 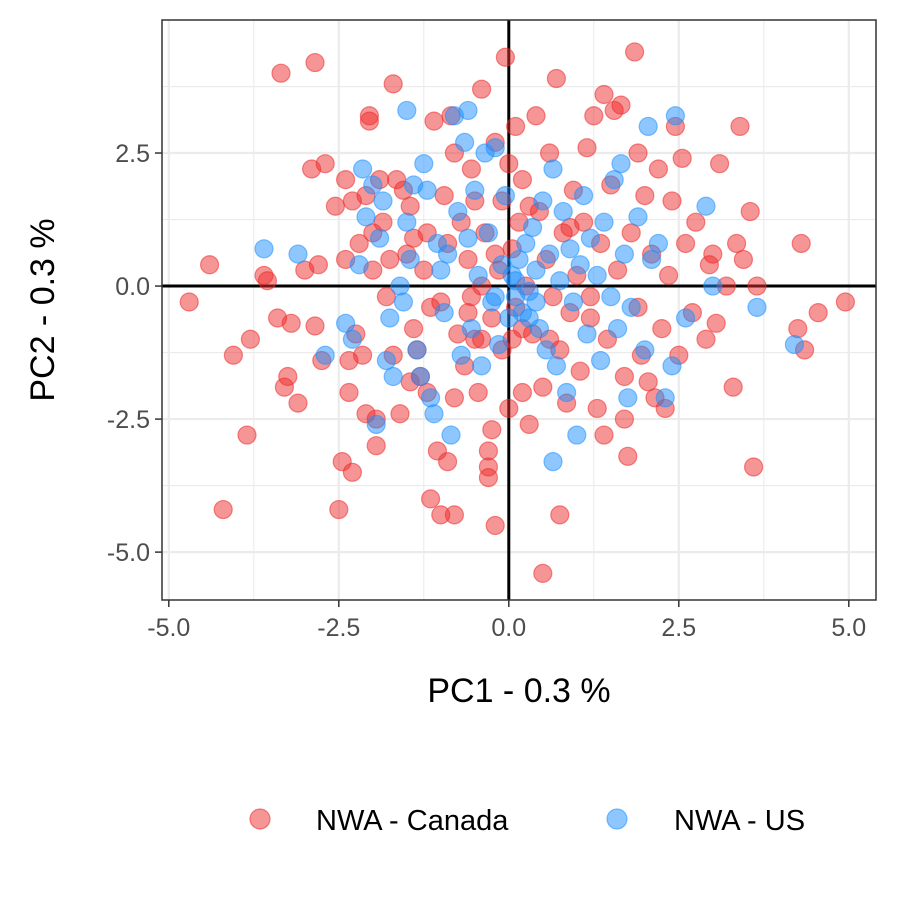 What do you see at coordinates (518, 691) in the screenshot?
I see `x-axis-title: PC1 - 0.3 %` at bounding box center [518, 691].